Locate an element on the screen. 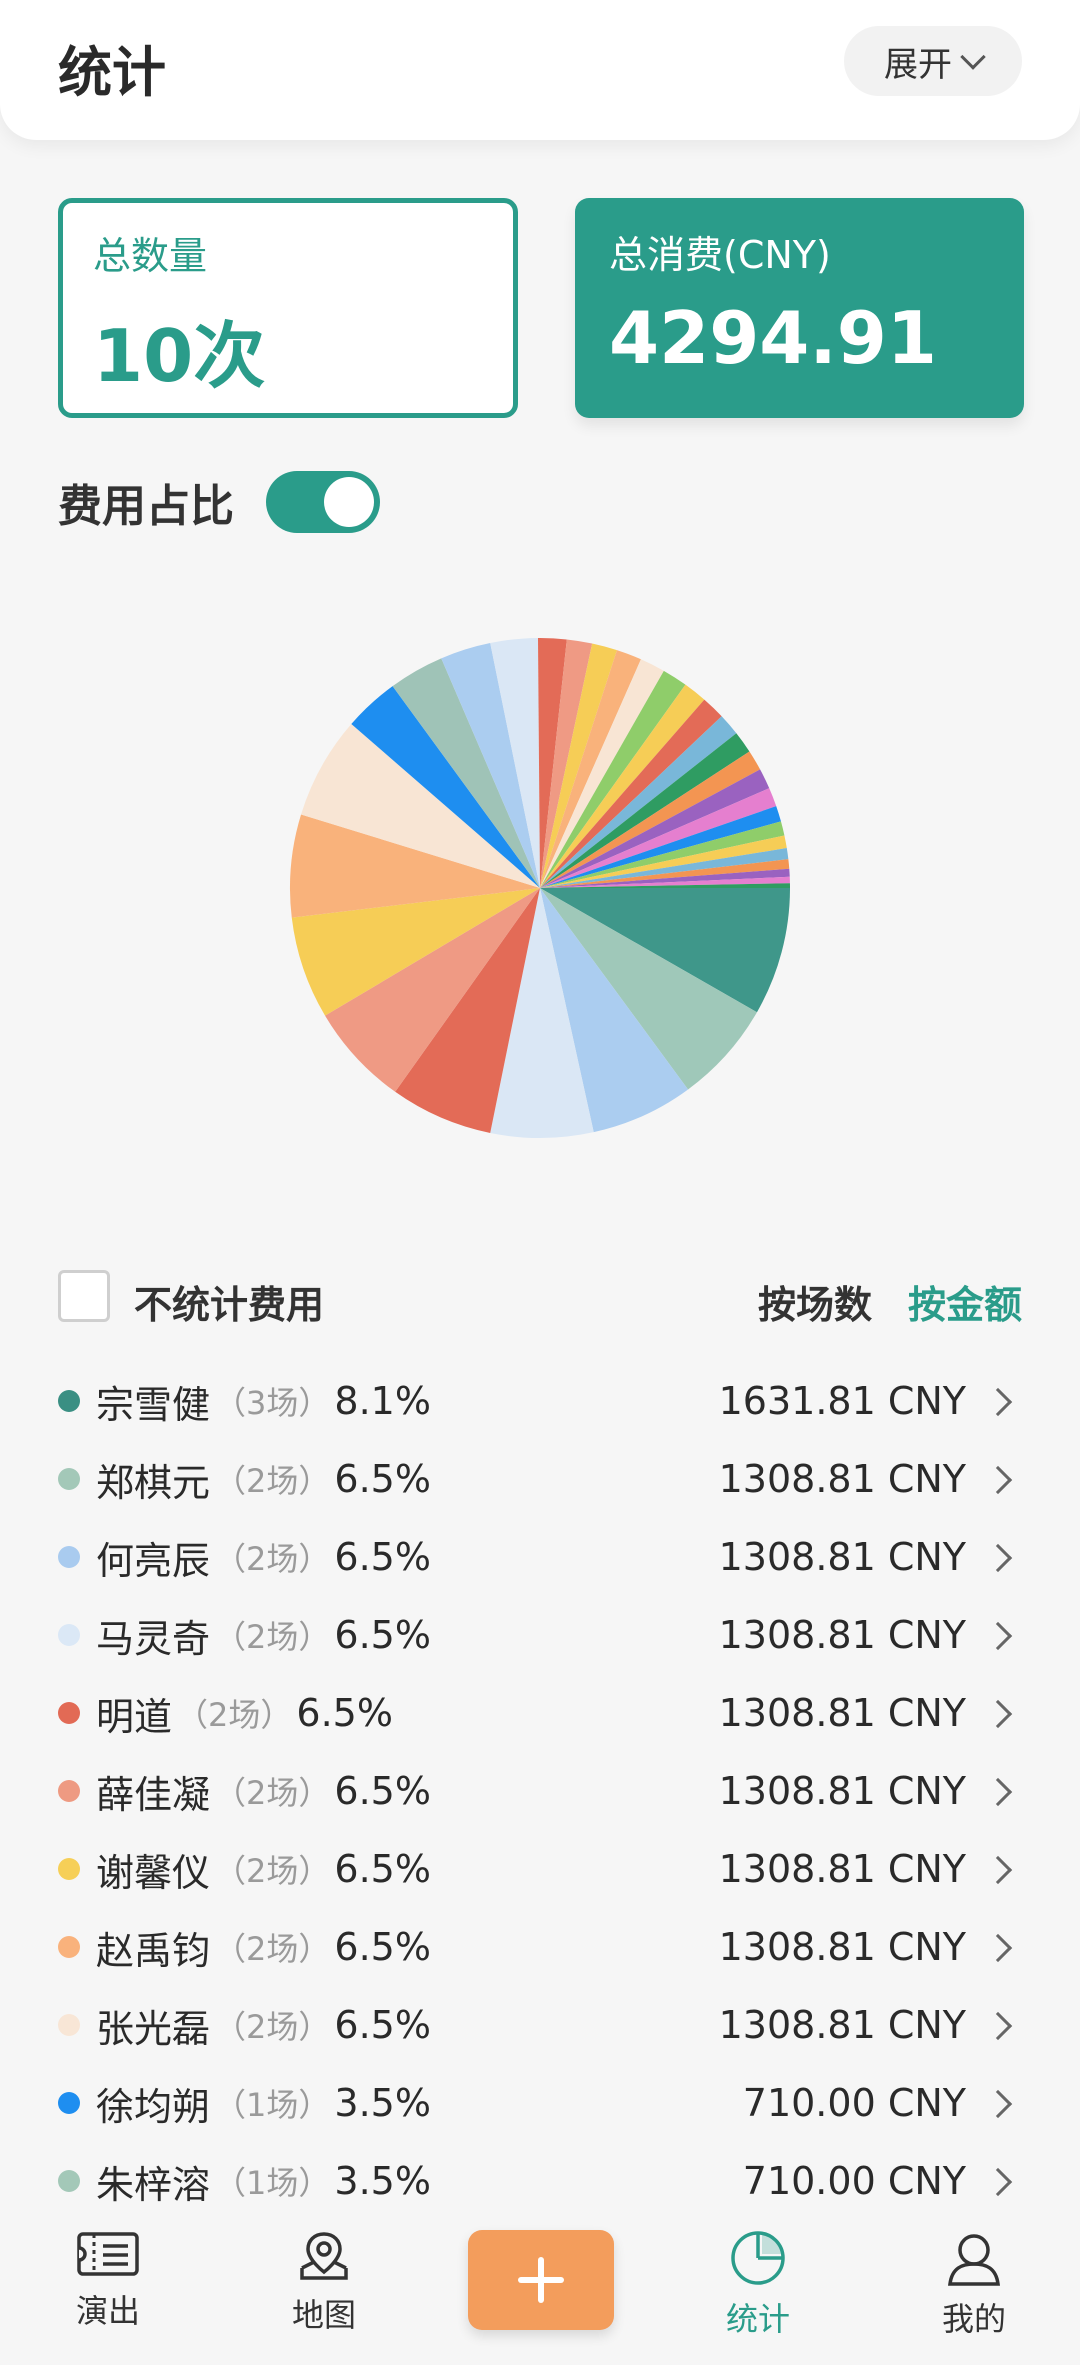  pie-svg is located at coordinates (539, 888).